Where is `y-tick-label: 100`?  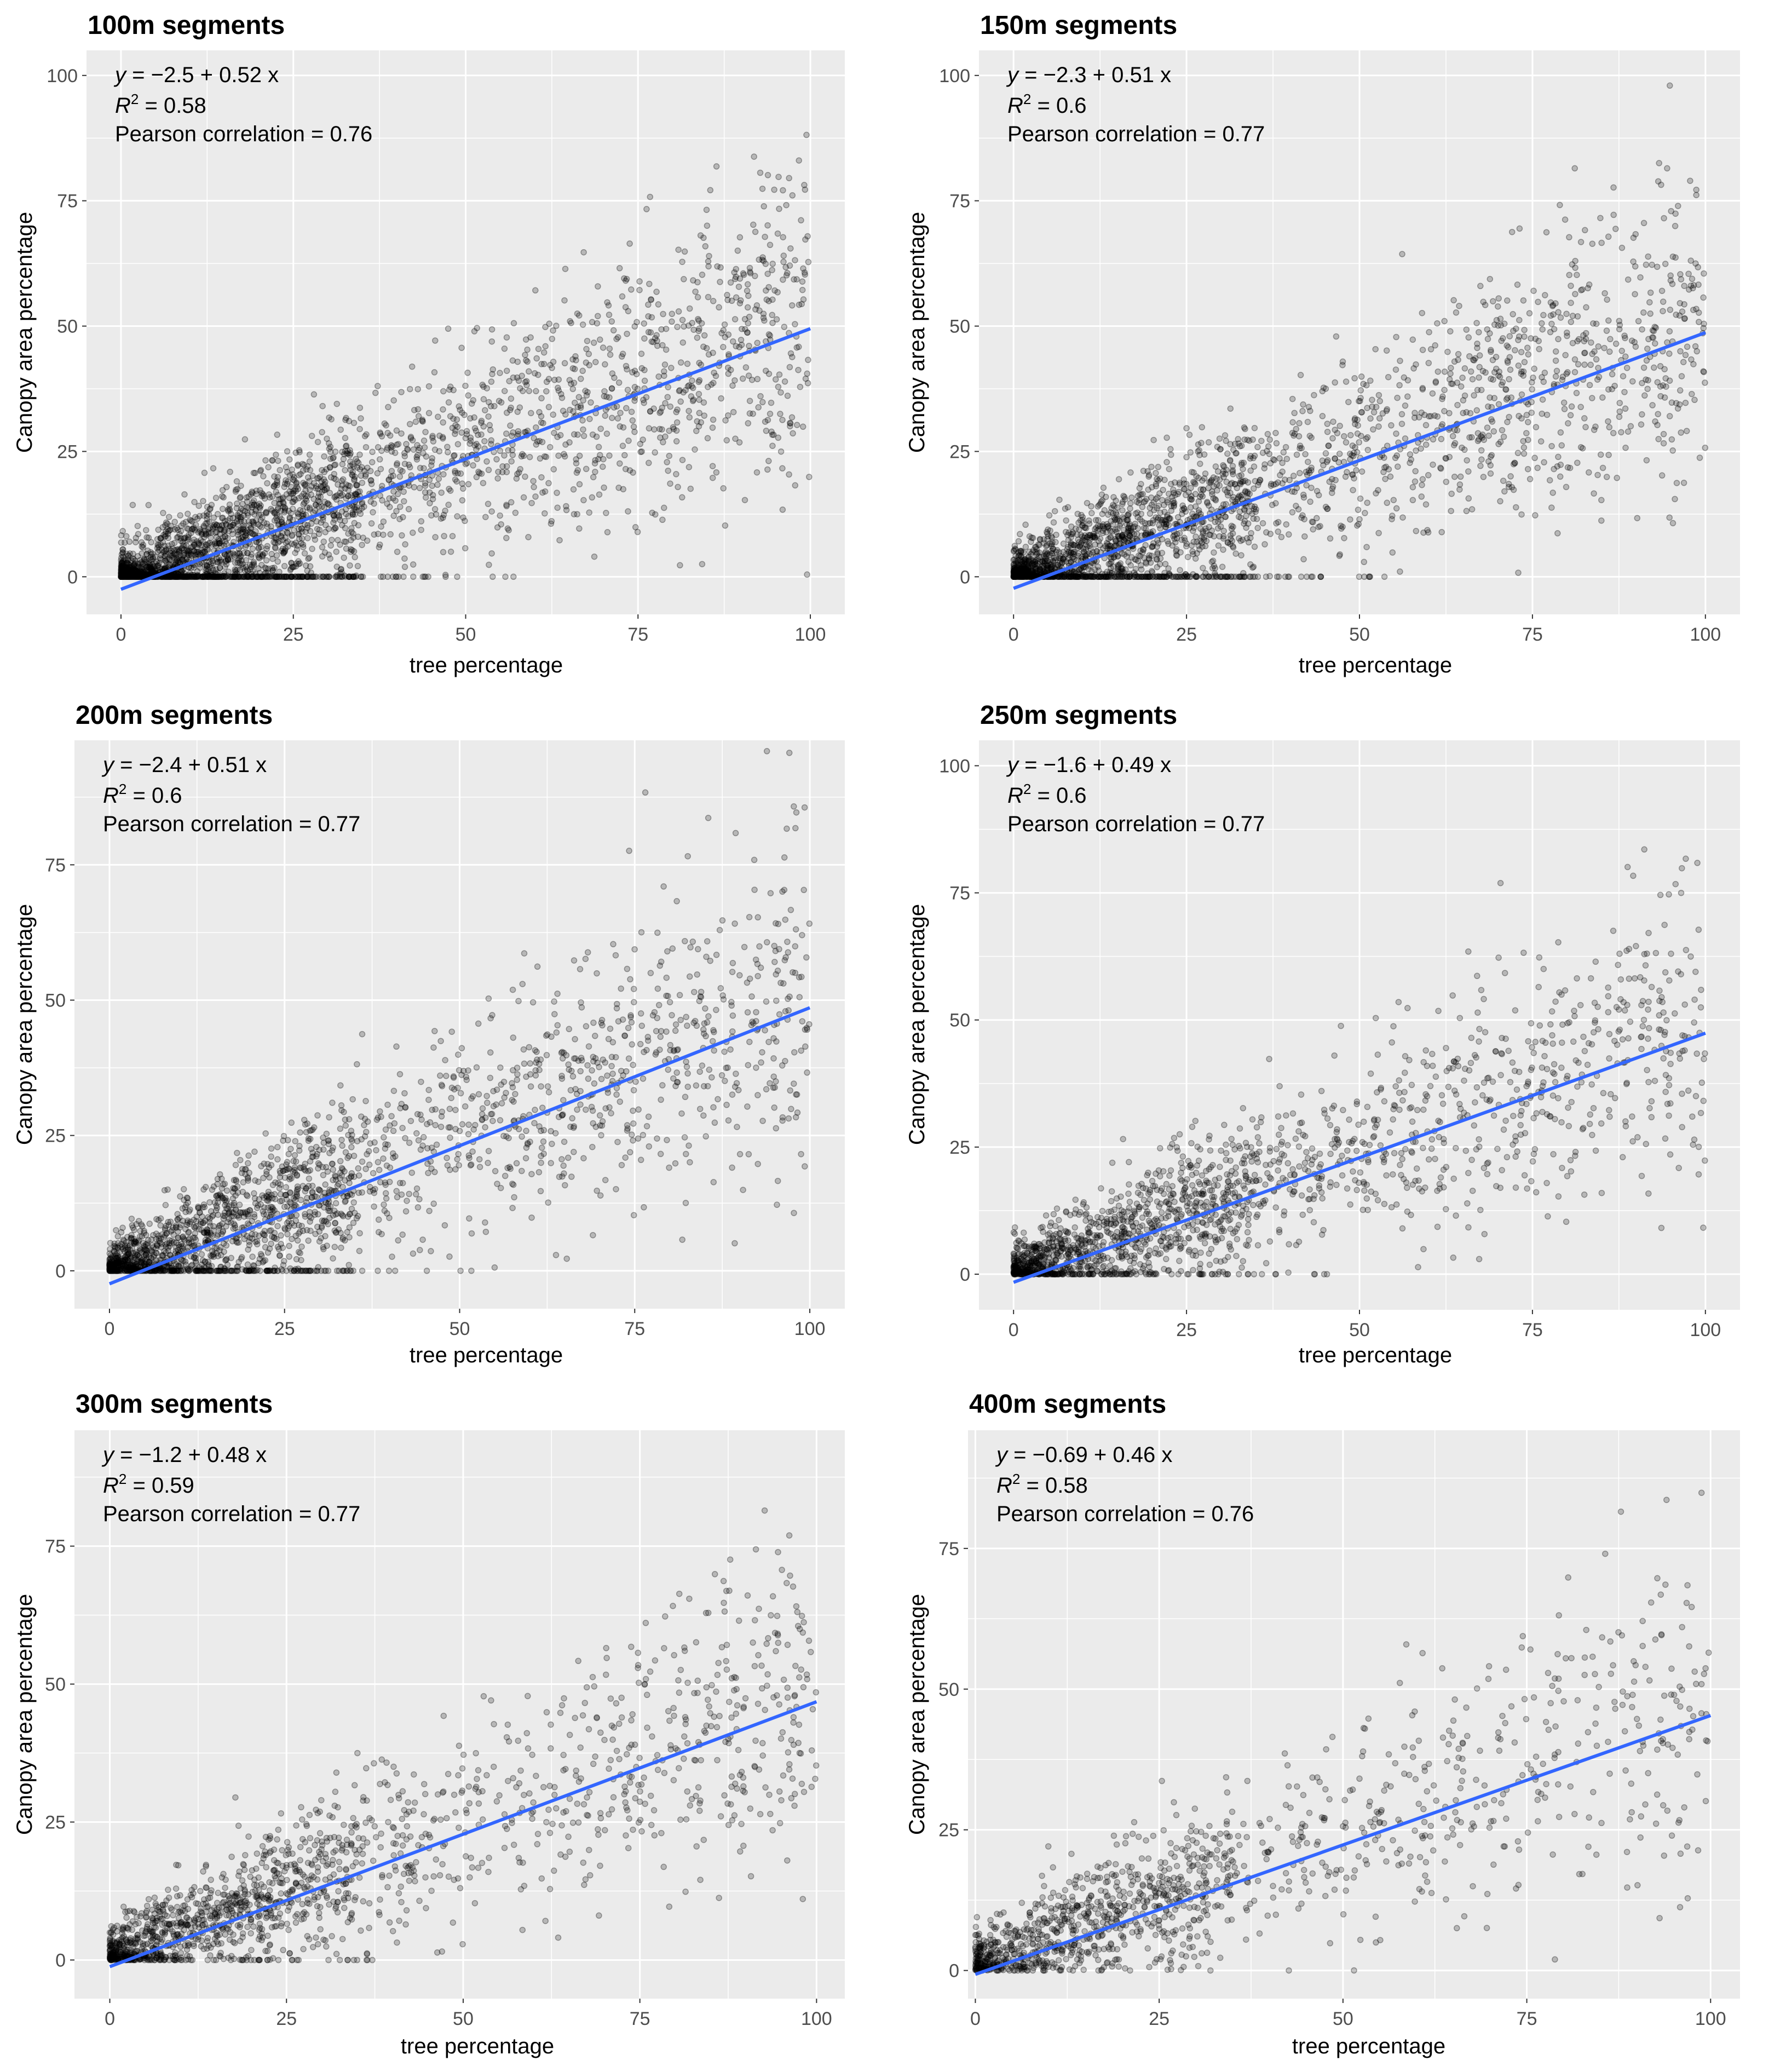 y-tick-label: 100 is located at coordinates (62, 76).